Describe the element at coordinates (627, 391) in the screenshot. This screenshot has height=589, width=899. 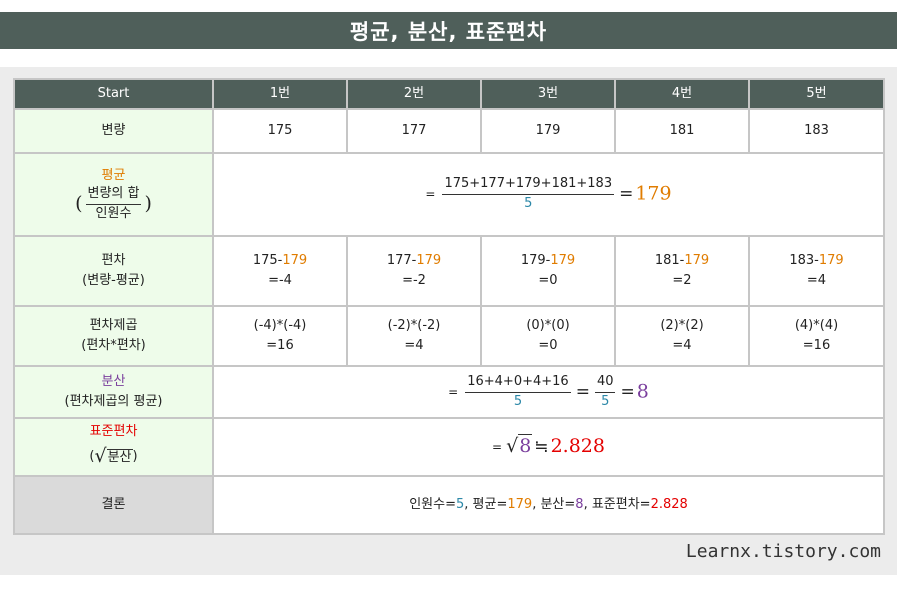
I see `variance-eq-2: =` at that location.